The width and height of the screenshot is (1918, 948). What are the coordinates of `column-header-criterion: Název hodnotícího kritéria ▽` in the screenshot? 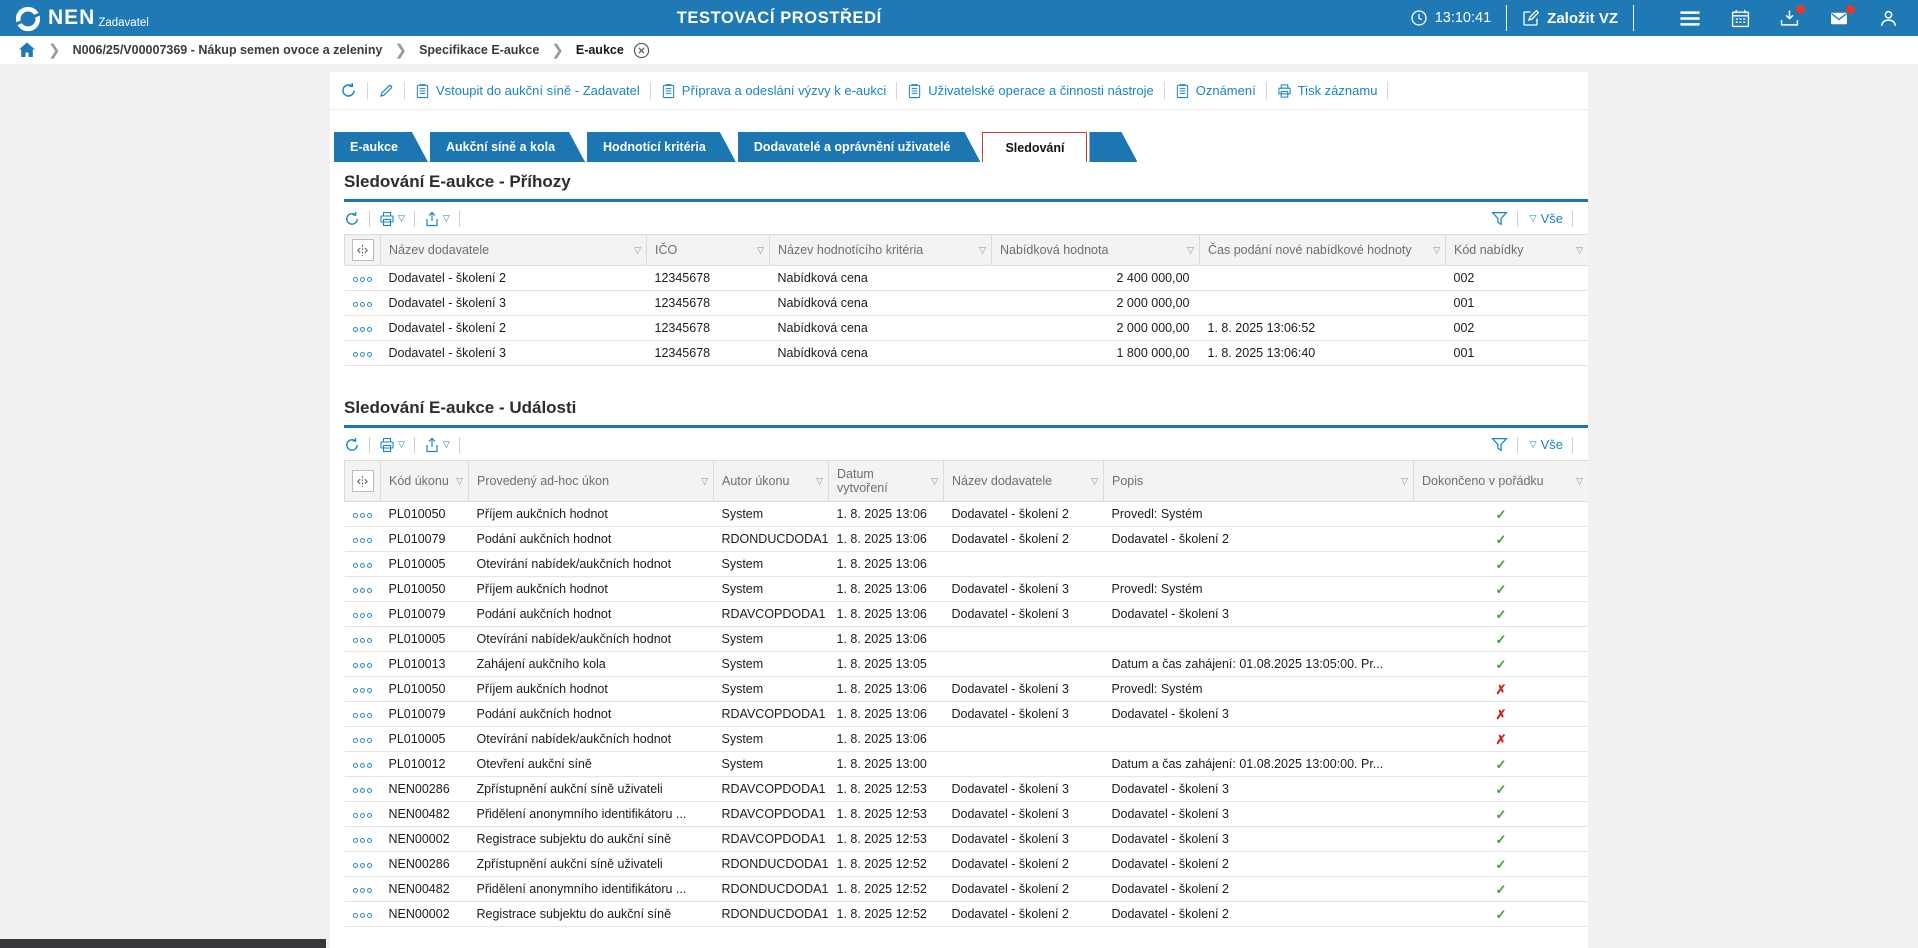 It's located at (880, 250).